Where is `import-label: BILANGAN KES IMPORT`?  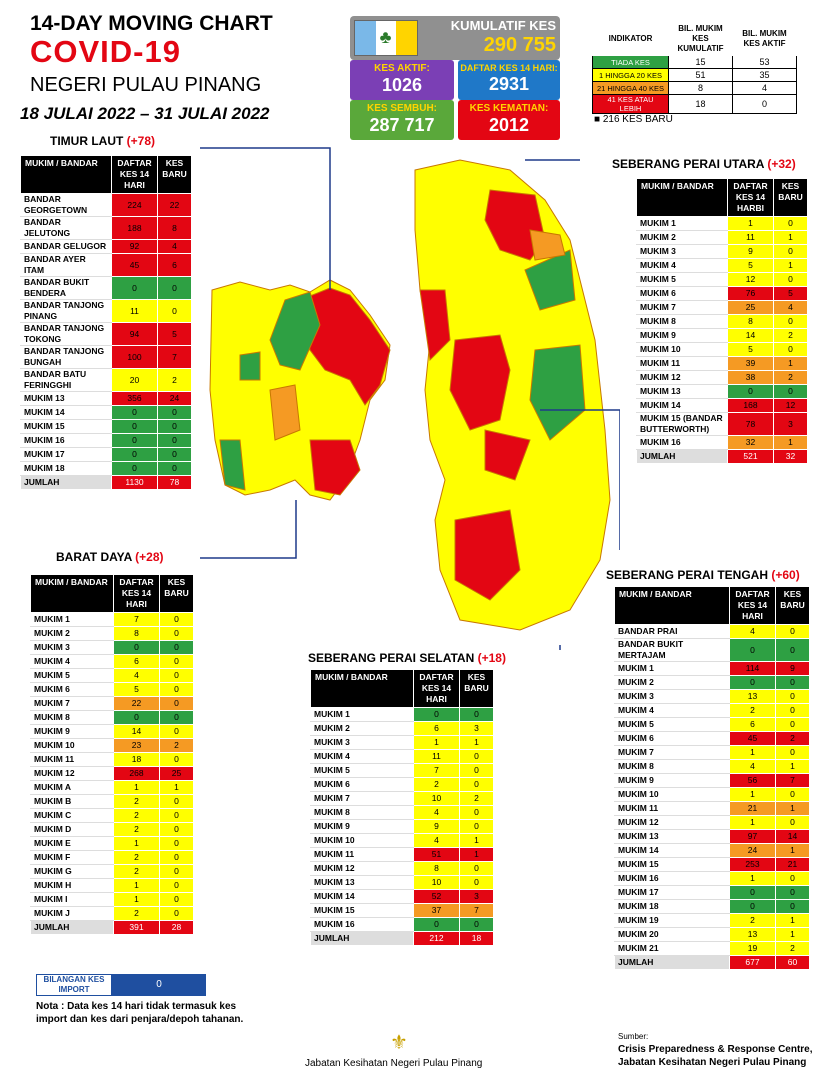 import-label: BILANGAN KES IMPORT is located at coordinates (74, 985).